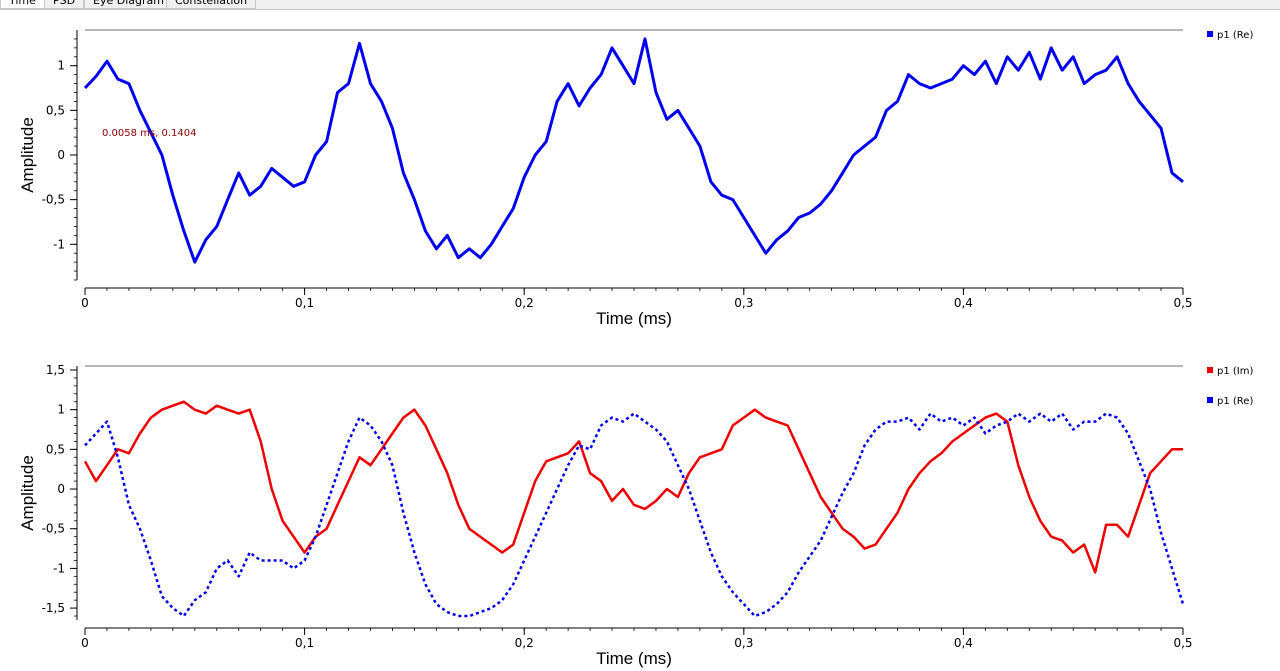  Describe the element at coordinates (149, 133) in the screenshot. I see `marker-readout: 0.0058 ms, 0.1404` at that location.